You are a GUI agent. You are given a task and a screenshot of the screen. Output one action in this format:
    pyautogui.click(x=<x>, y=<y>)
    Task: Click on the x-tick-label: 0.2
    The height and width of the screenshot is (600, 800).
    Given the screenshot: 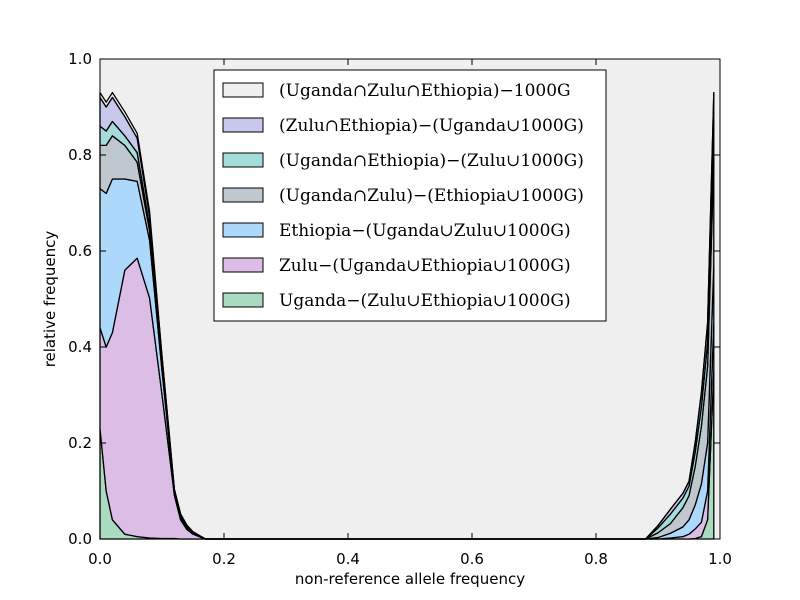 What is the action you would take?
    pyautogui.click(x=224, y=559)
    